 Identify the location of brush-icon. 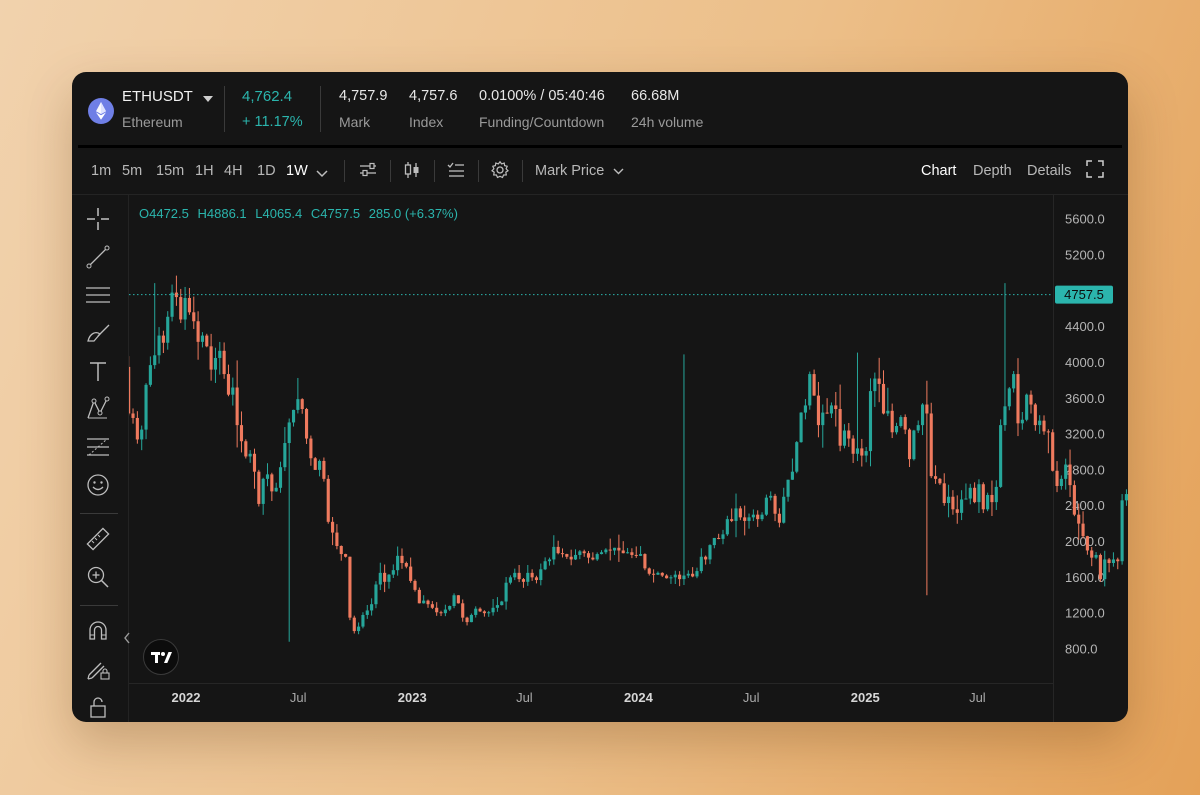
(98, 333).